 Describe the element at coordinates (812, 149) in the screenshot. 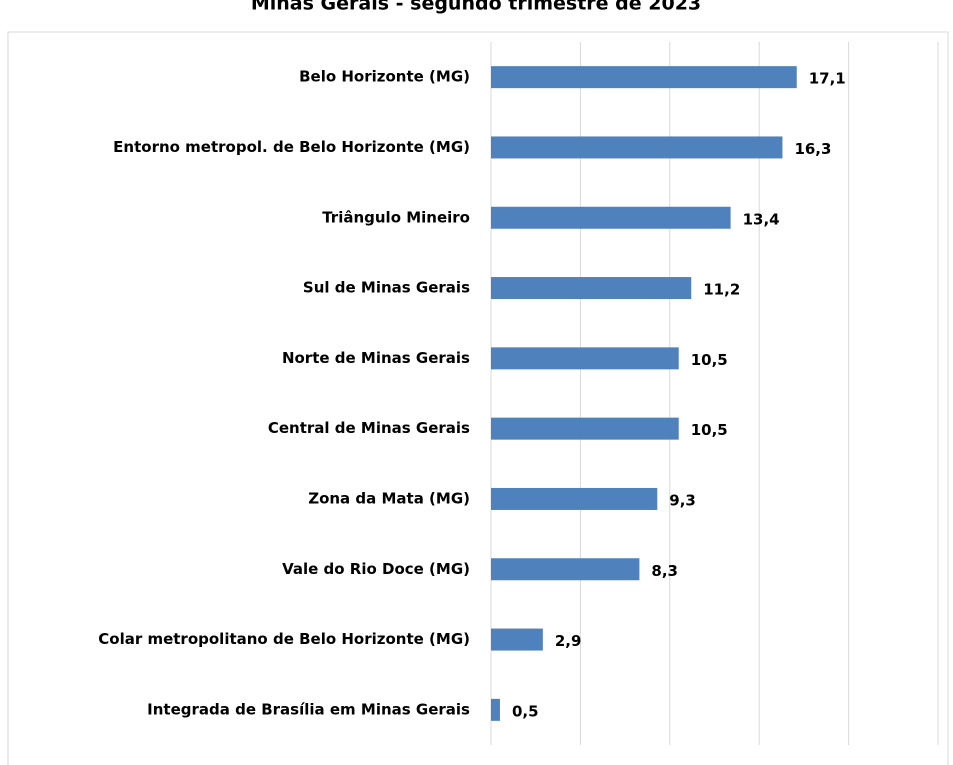

I see `data-label: 16,3` at that location.